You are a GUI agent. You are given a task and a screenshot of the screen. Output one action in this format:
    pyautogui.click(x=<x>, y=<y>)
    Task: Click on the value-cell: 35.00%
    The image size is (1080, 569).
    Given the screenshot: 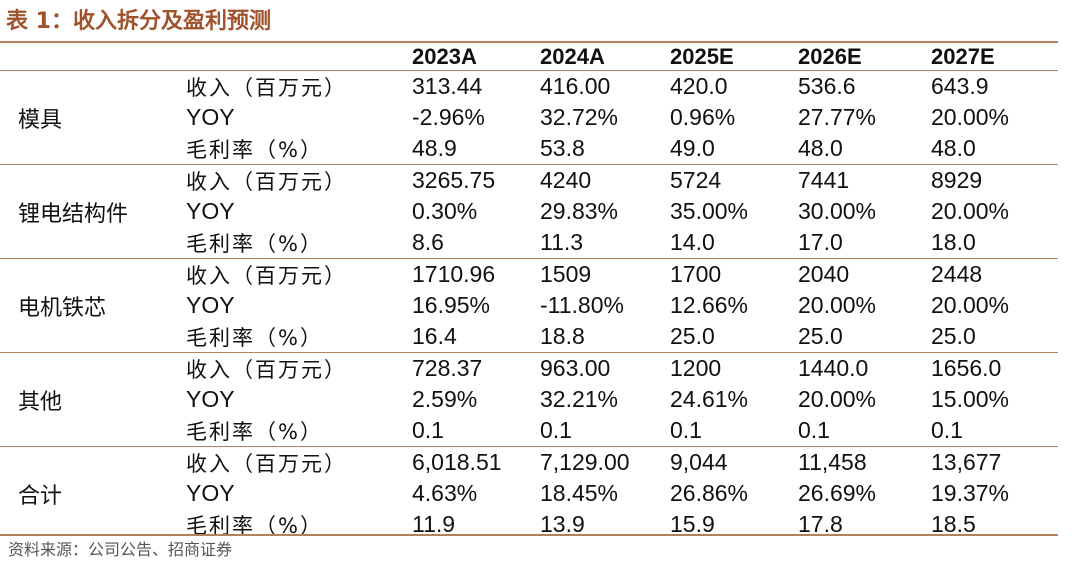 What is the action you would take?
    pyautogui.click(x=709, y=211)
    